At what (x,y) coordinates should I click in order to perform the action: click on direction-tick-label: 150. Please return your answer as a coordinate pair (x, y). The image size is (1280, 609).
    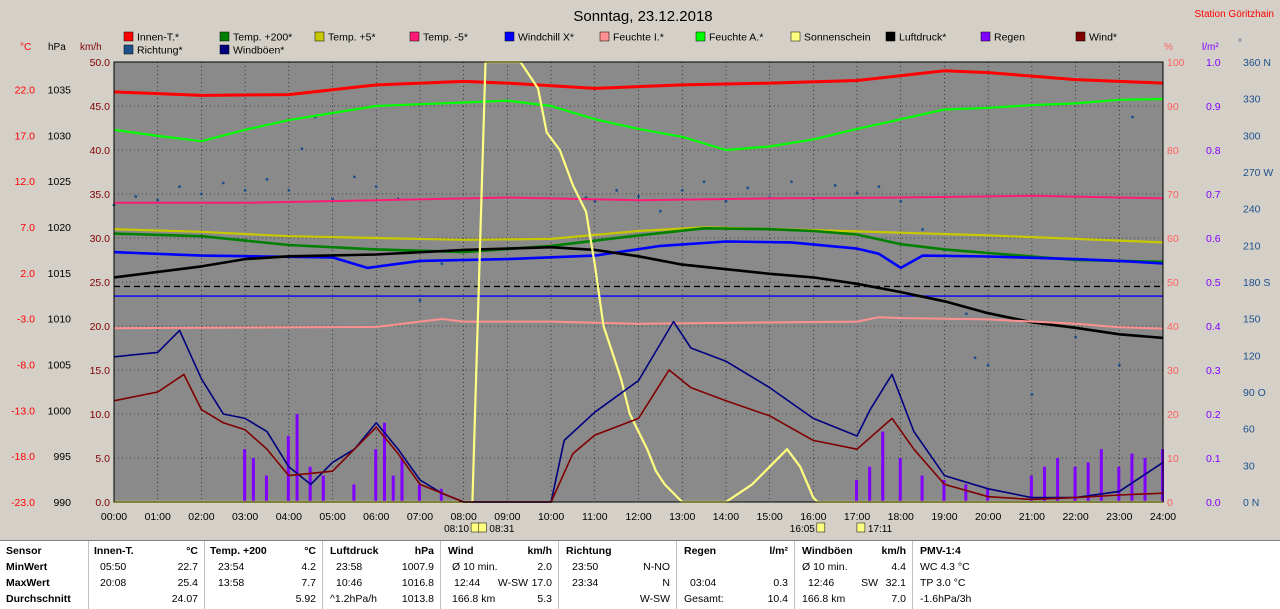
    Looking at the image, I should click on (1252, 320).